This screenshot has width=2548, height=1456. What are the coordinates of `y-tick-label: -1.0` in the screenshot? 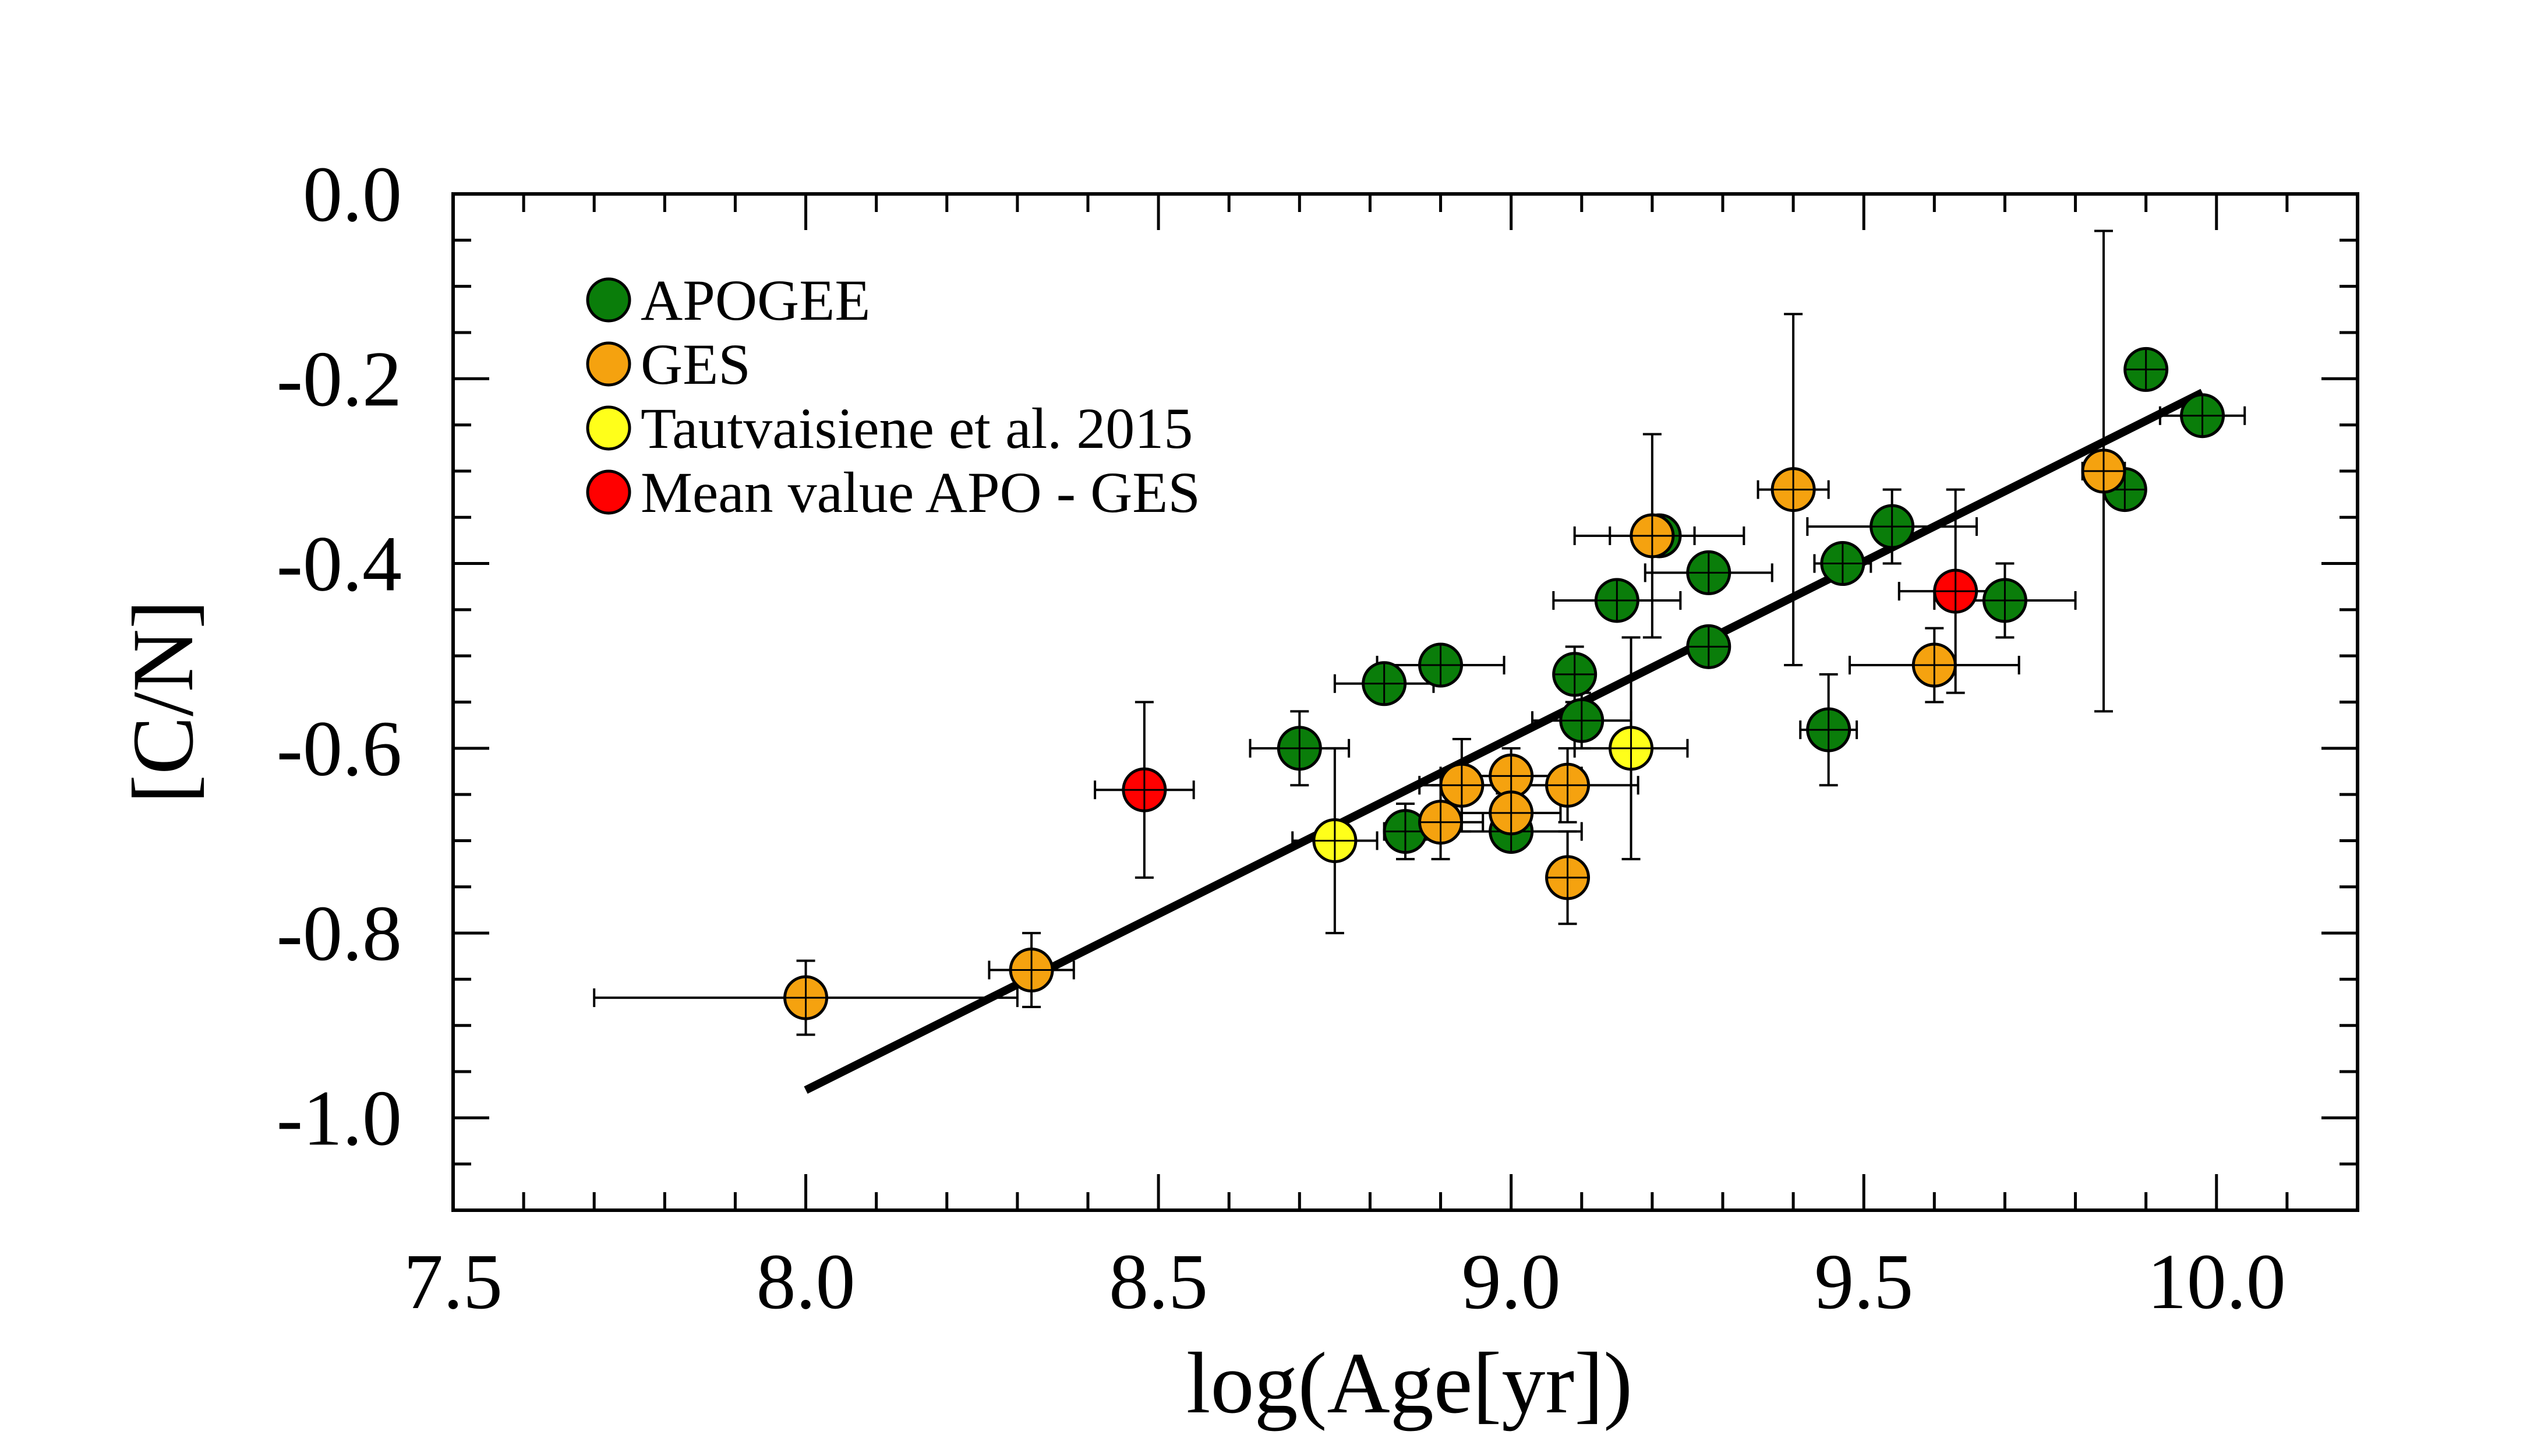 It's located at (339, 1118).